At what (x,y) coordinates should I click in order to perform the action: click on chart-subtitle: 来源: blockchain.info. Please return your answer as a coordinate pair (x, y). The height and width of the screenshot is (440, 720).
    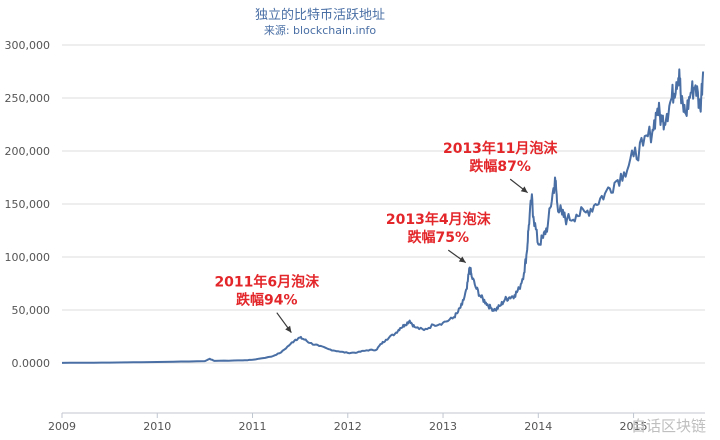
    Looking at the image, I should click on (320, 30).